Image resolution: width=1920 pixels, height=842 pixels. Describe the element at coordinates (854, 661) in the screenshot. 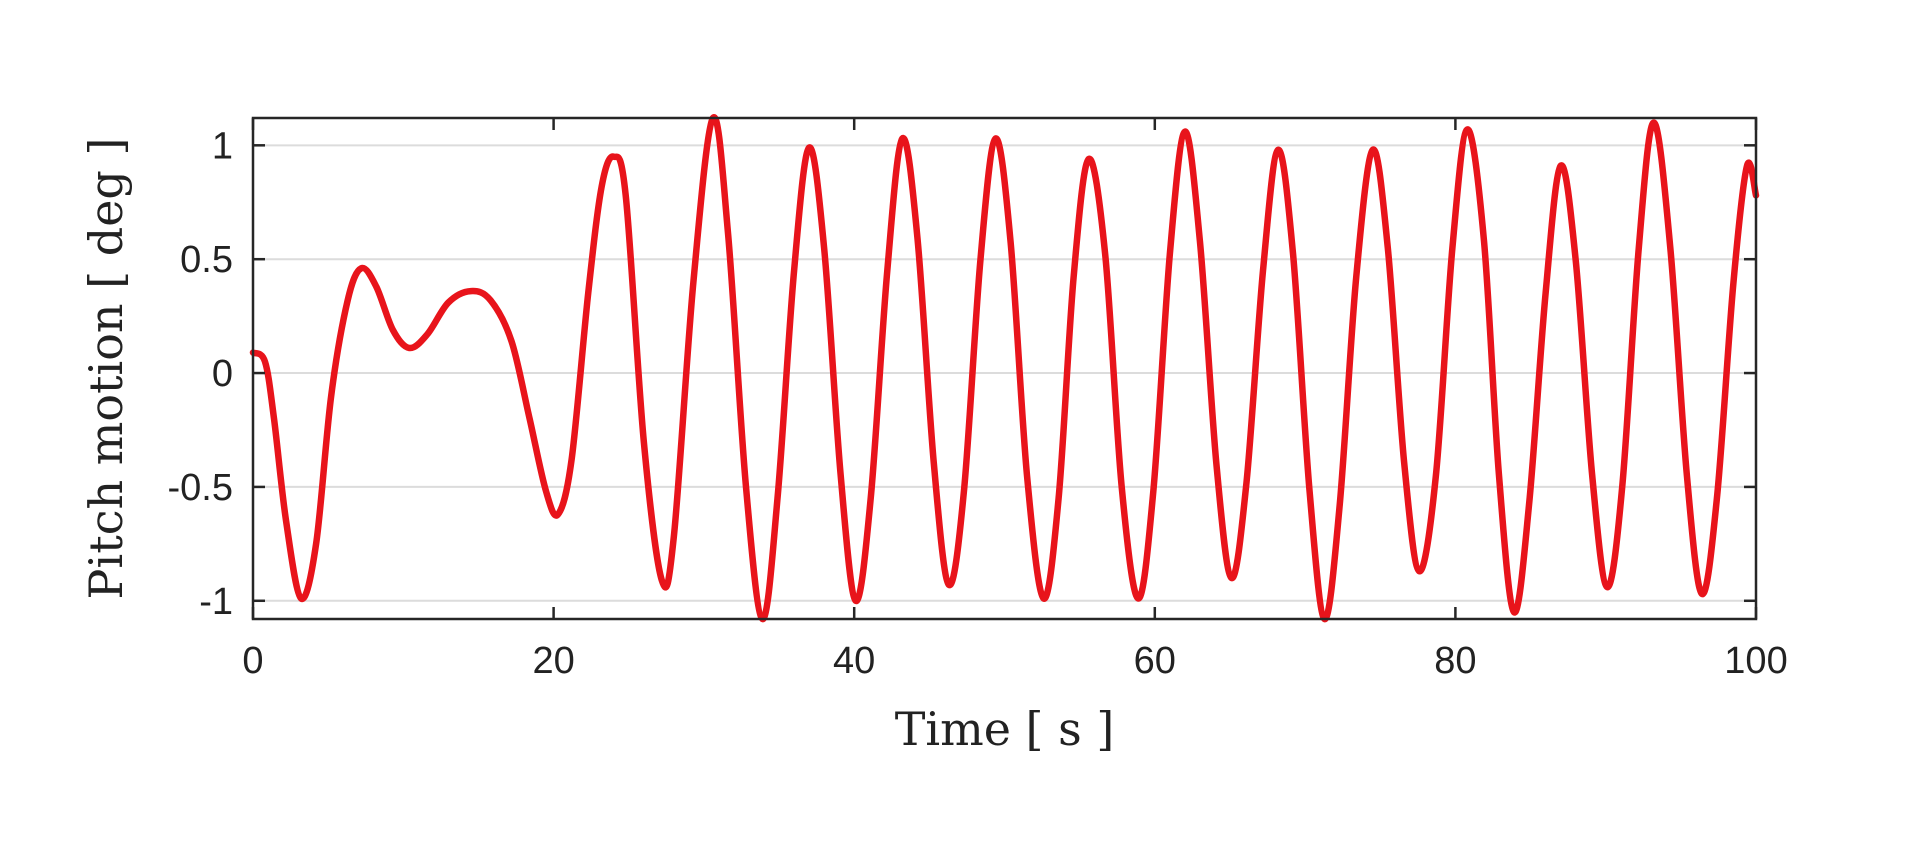

I see `x-tick-label: 40` at that location.